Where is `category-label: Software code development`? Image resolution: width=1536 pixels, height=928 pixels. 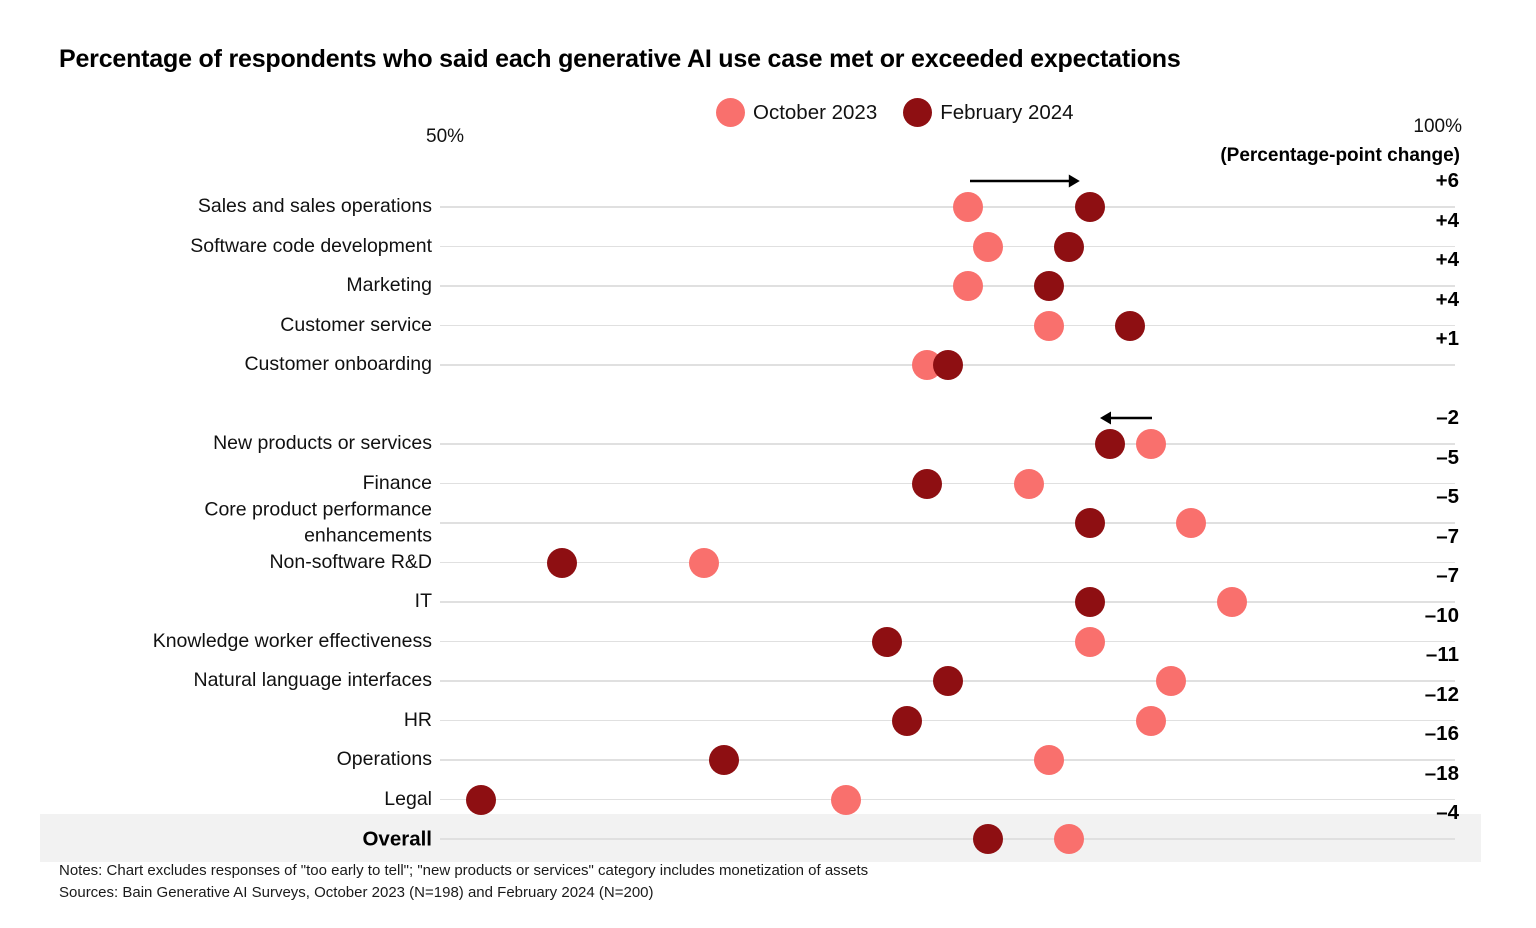
category-label: Software code development is located at coordinates (311, 245).